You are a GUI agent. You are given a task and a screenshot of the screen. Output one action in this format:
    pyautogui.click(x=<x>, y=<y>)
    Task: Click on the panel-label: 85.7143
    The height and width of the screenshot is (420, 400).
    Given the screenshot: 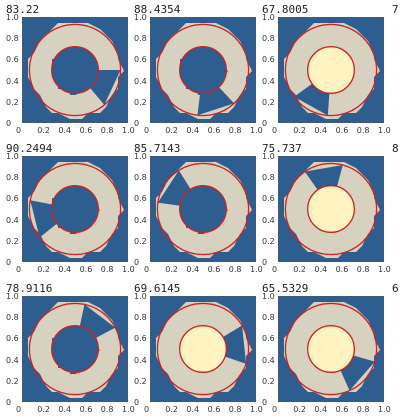 What is the action you would take?
    pyautogui.click(x=157, y=148)
    